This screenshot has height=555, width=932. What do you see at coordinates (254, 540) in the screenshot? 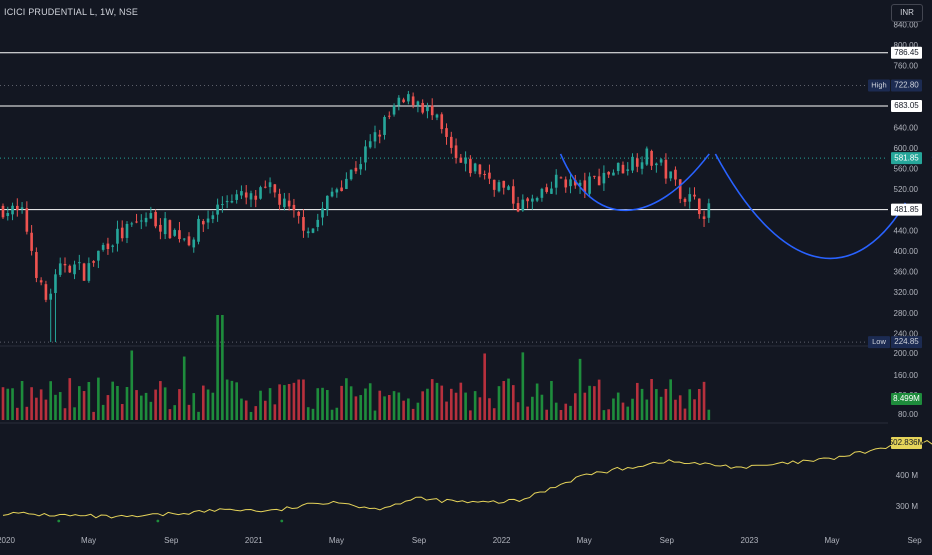
I see `x-tick-label: 2021` at bounding box center [254, 540].